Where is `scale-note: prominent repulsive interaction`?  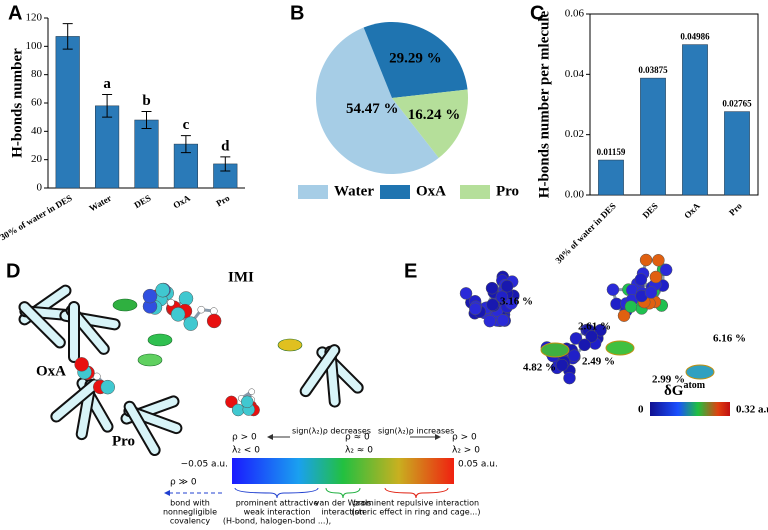
scale-note: prominent repulsive interaction is located at coordinates (416, 503).